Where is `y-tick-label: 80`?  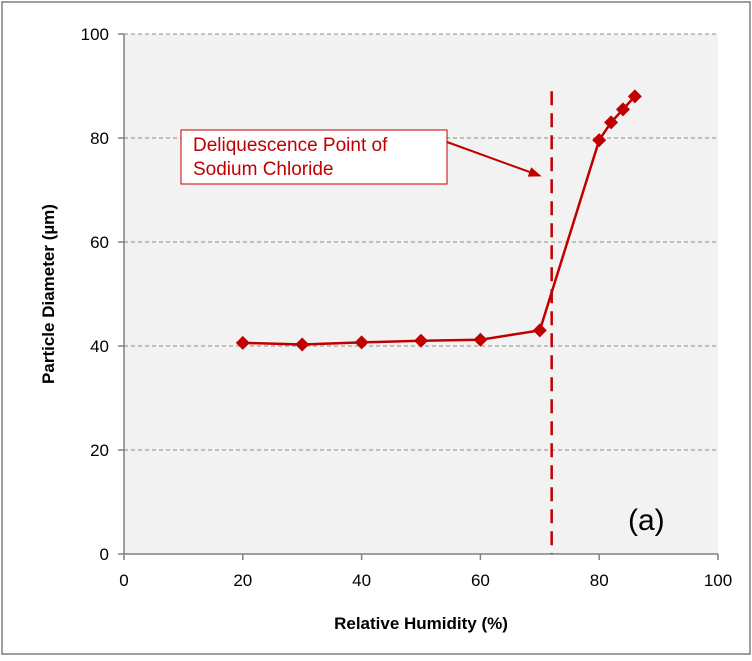
y-tick-label: 80 is located at coordinates (99, 138).